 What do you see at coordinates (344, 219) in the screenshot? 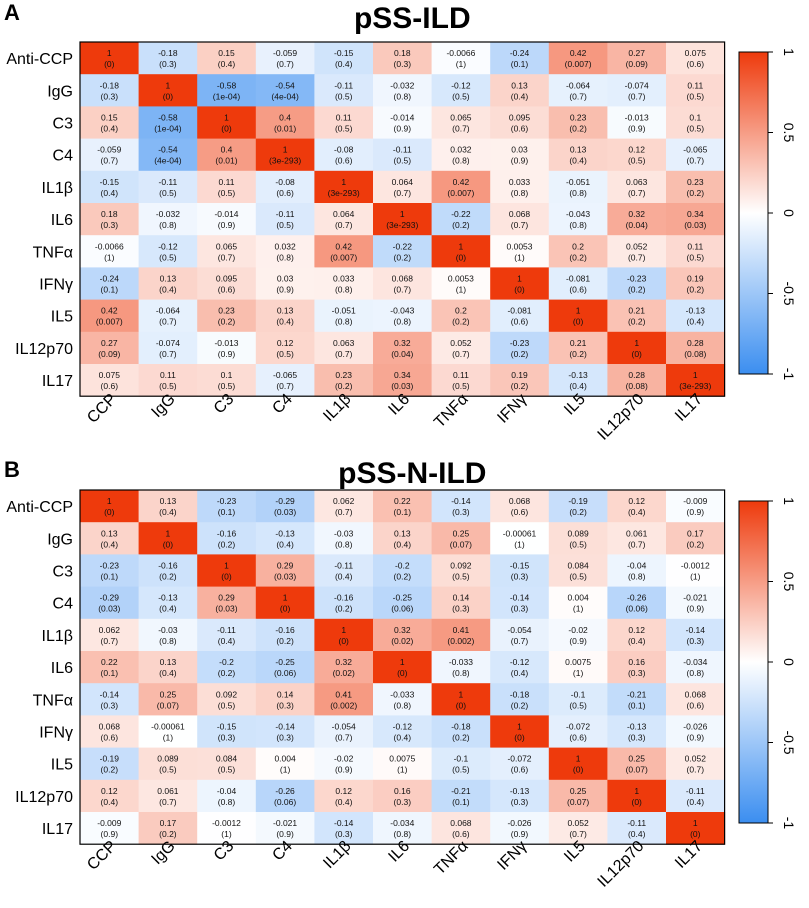
I see `heatmap-cell: 0.064(0.7)` at bounding box center [344, 219].